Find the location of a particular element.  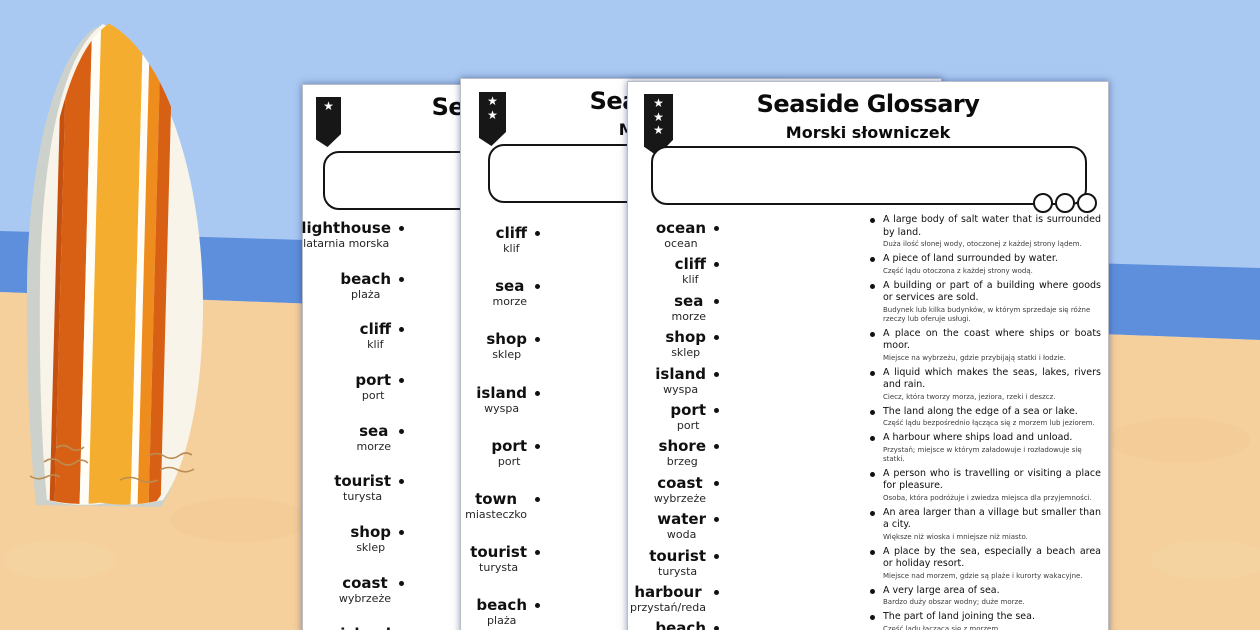

definition-pl: Bardzo duży obszar wodny; duże morze. is located at coordinates (954, 602).